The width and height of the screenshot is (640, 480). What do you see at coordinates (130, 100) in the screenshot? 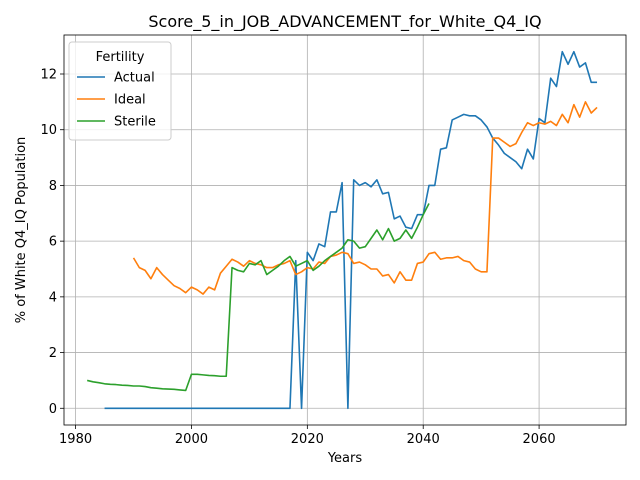
I see `legend-label-ideal: Ideal` at bounding box center [130, 100].